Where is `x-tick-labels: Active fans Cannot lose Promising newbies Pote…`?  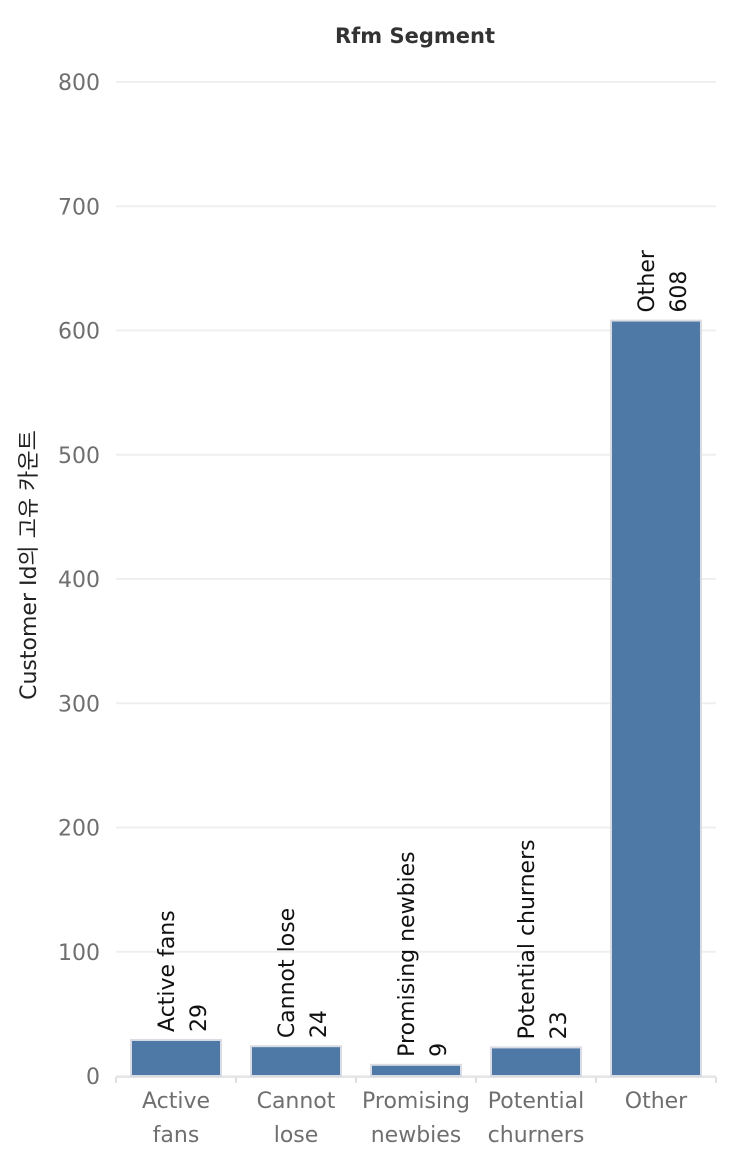
x-tick-labels: Active fans Cannot lose Promising newbies Pote… is located at coordinates (415, 1118).